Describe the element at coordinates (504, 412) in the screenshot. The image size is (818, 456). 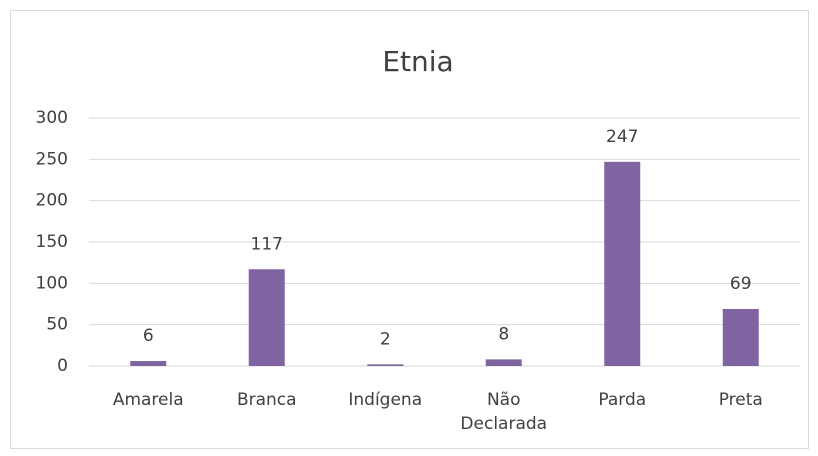
I see `x-tick-label: Não Declarada` at that location.